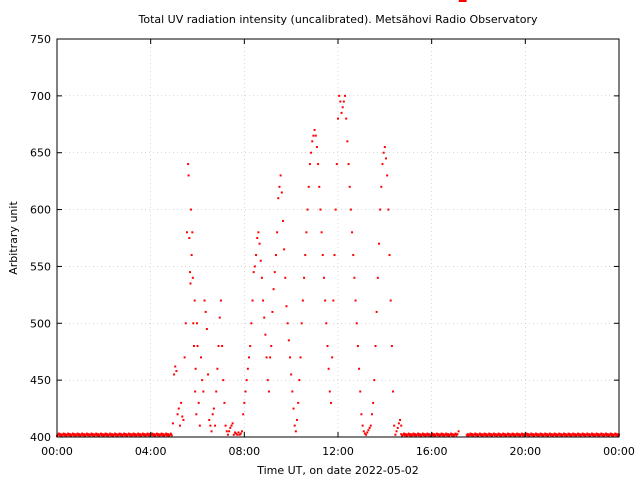  What do you see at coordinates (432, 451) in the screenshot?
I see `x-tick-label: 16:00` at bounding box center [432, 451].